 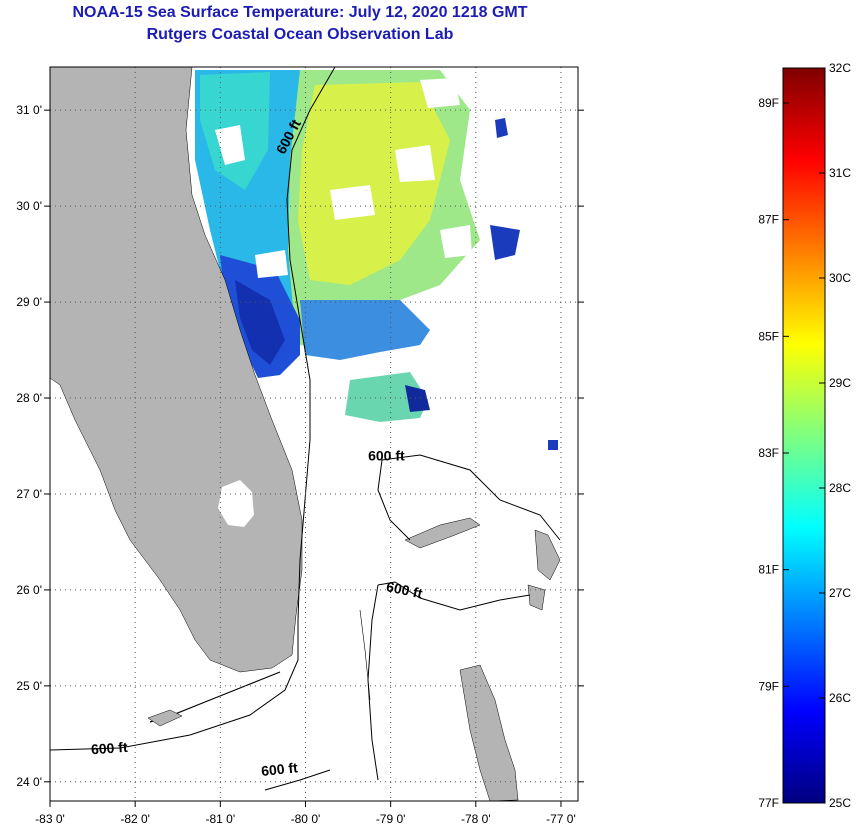 What do you see at coordinates (50, 819) in the screenshot?
I see `lon-tick-label: -83 0'` at bounding box center [50, 819].